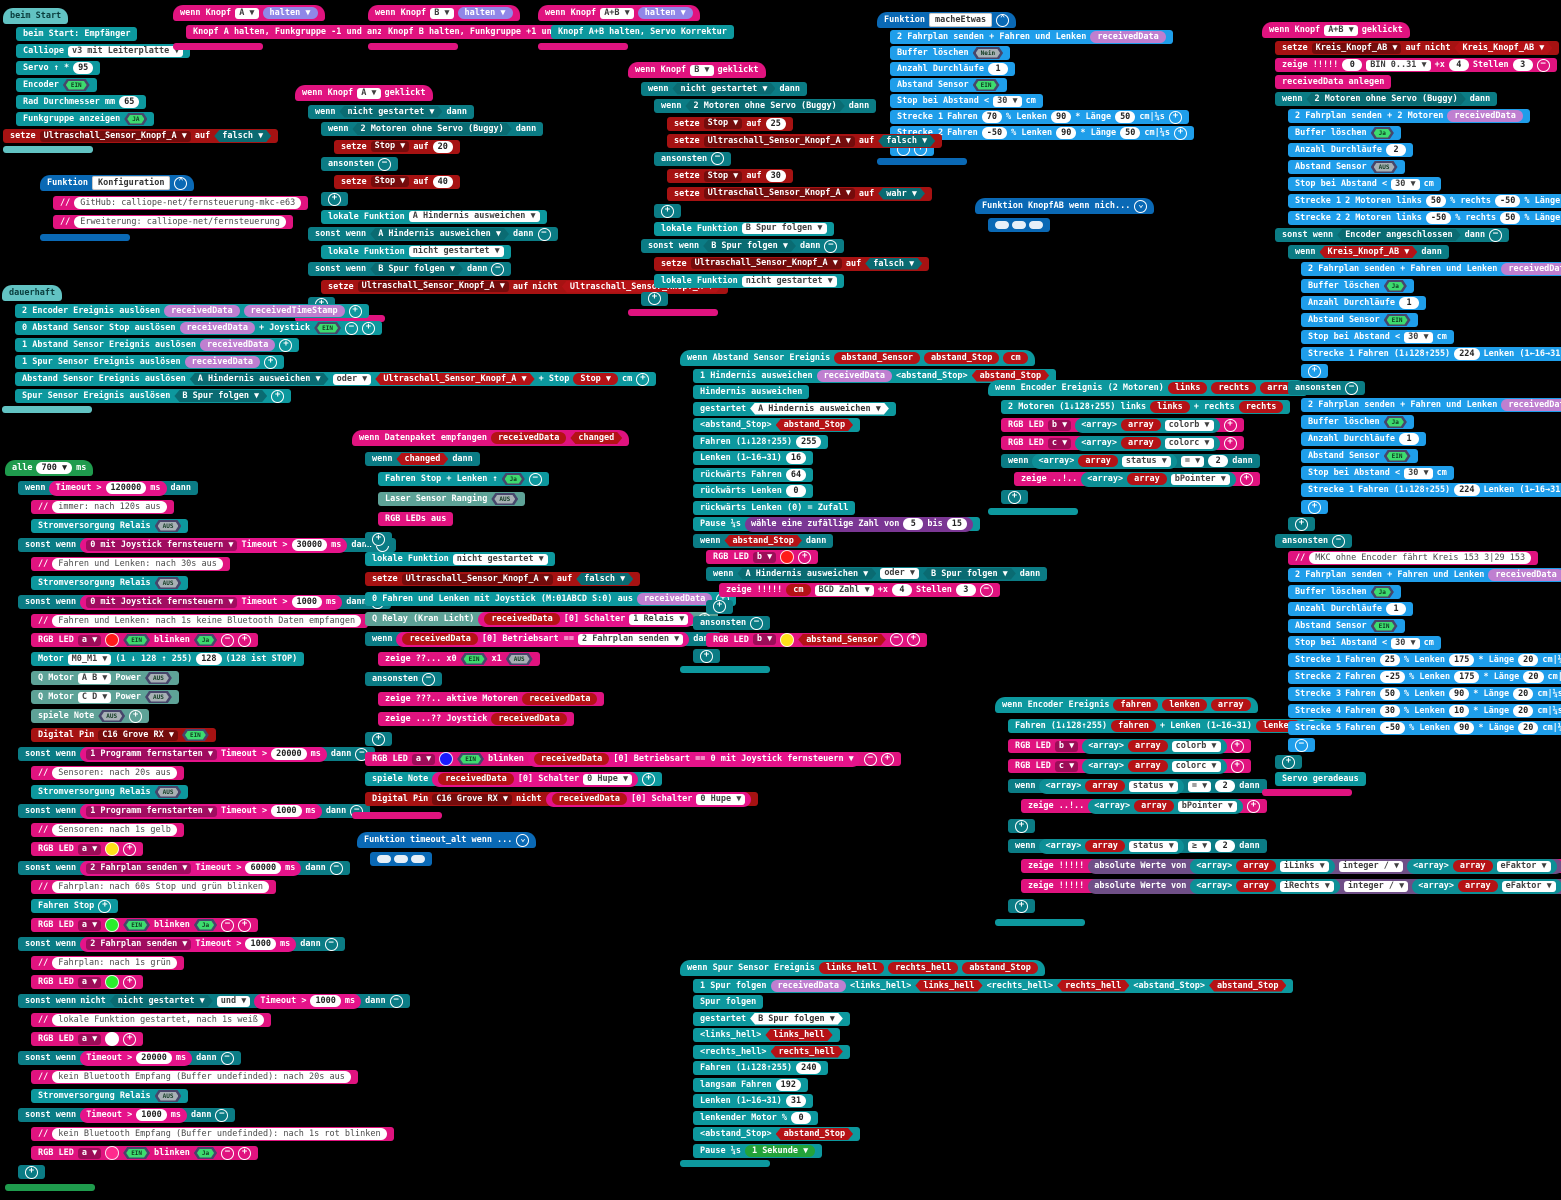  What do you see at coordinates (965, 590) in the screenshot?
I see `number-input: 3` at bounding box center [965, 590].